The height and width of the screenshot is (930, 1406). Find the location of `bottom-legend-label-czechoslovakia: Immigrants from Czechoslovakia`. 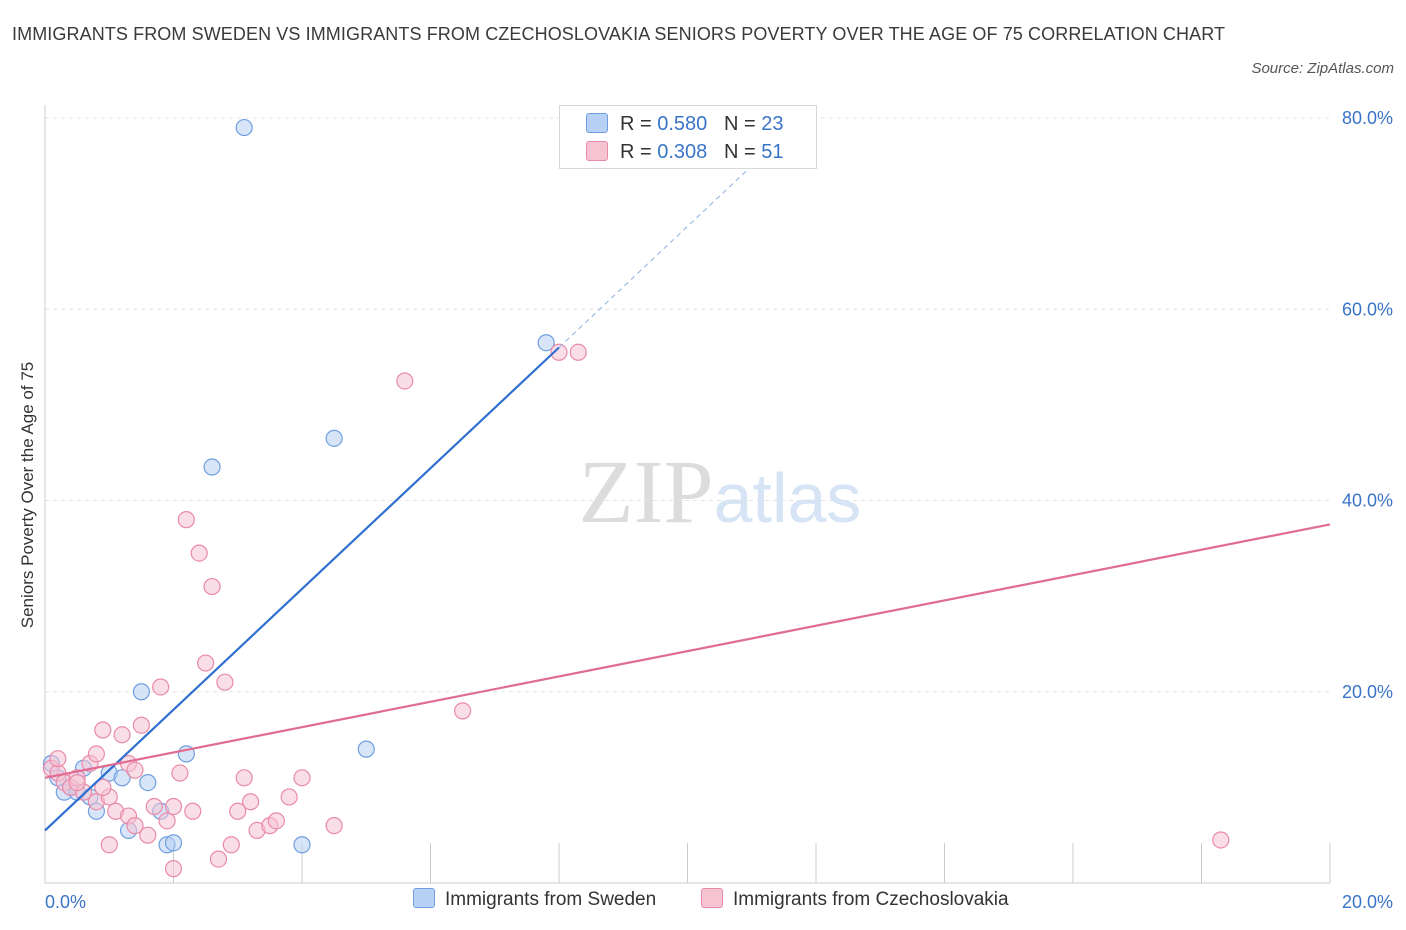

bottom-legend-label-czechoslovakia: Immigrants from Czechoslovakia is located at coordinates (871, 899).